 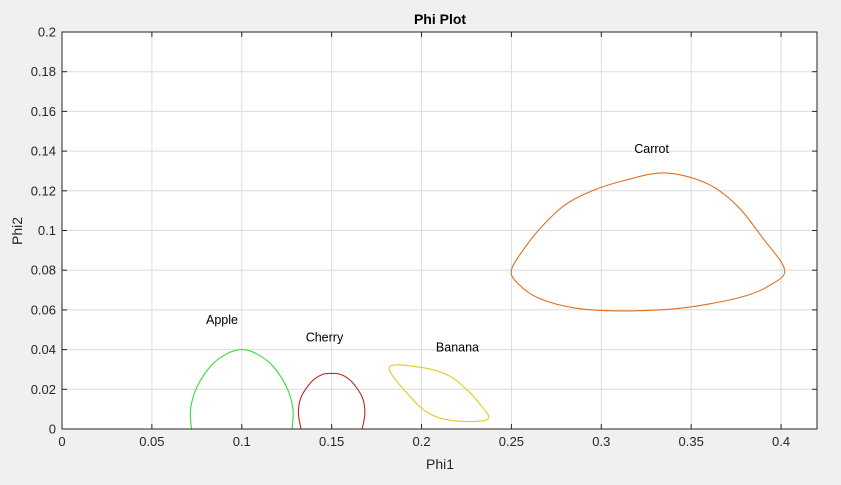 I want to click on x-tick-label: 0.2, so click(x=421, y=441).